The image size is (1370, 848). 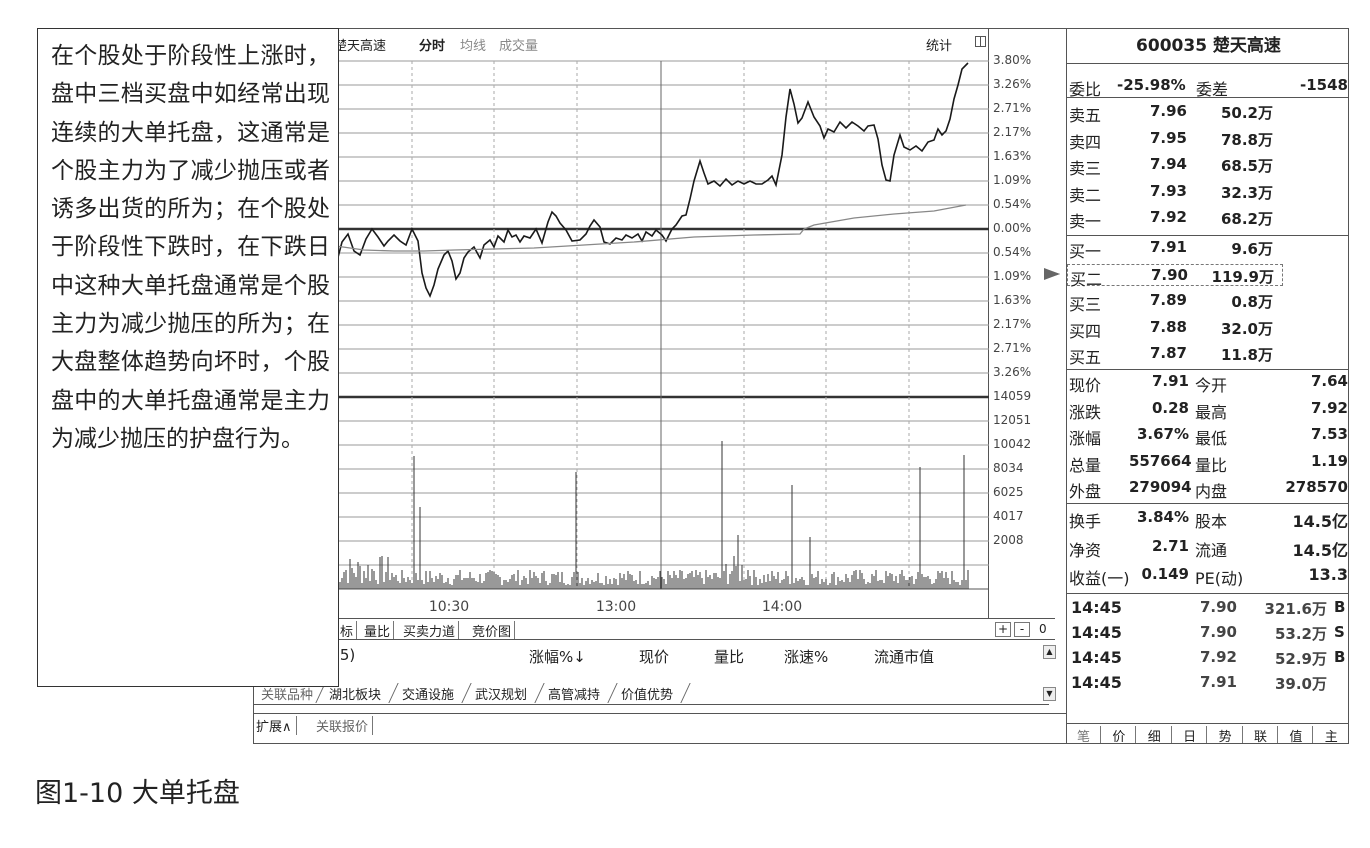 What do you see at coordinates (1218, 632) in the screenshot?
I see `tick-price: 7.90` at bounding box center [1218, 632].